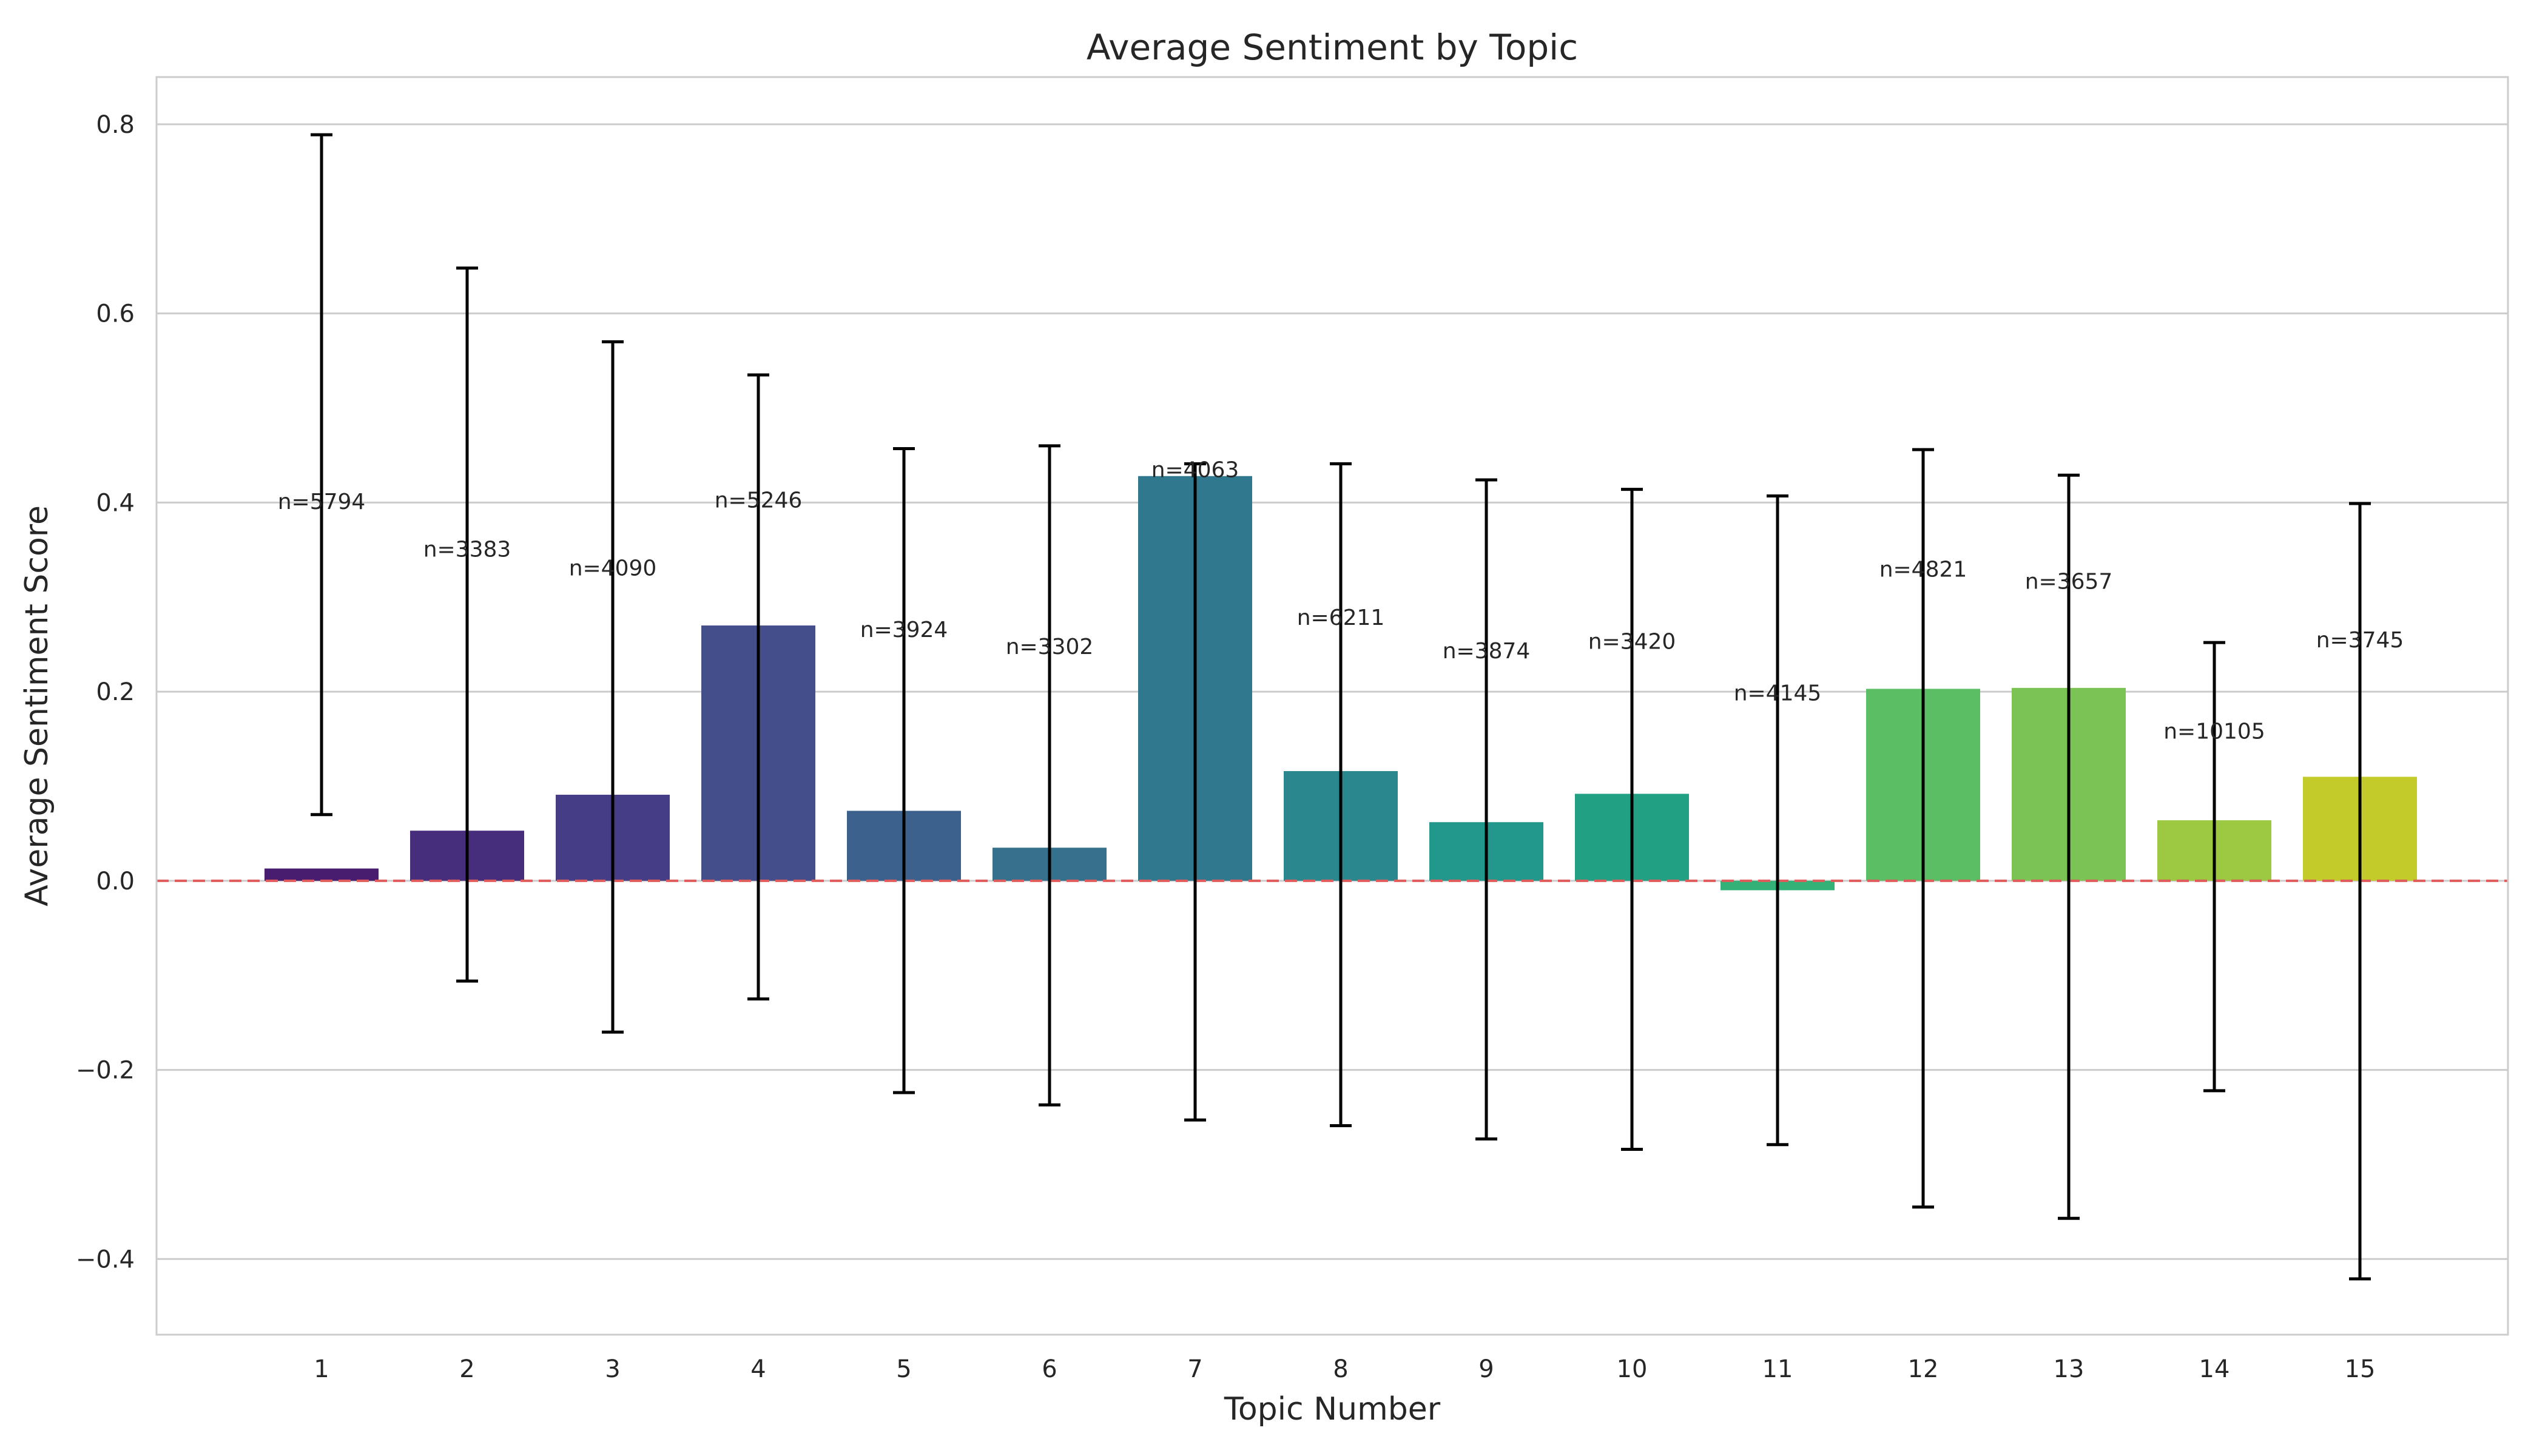  I want to click on y-tick-label: 0.8, so click(115, 125).